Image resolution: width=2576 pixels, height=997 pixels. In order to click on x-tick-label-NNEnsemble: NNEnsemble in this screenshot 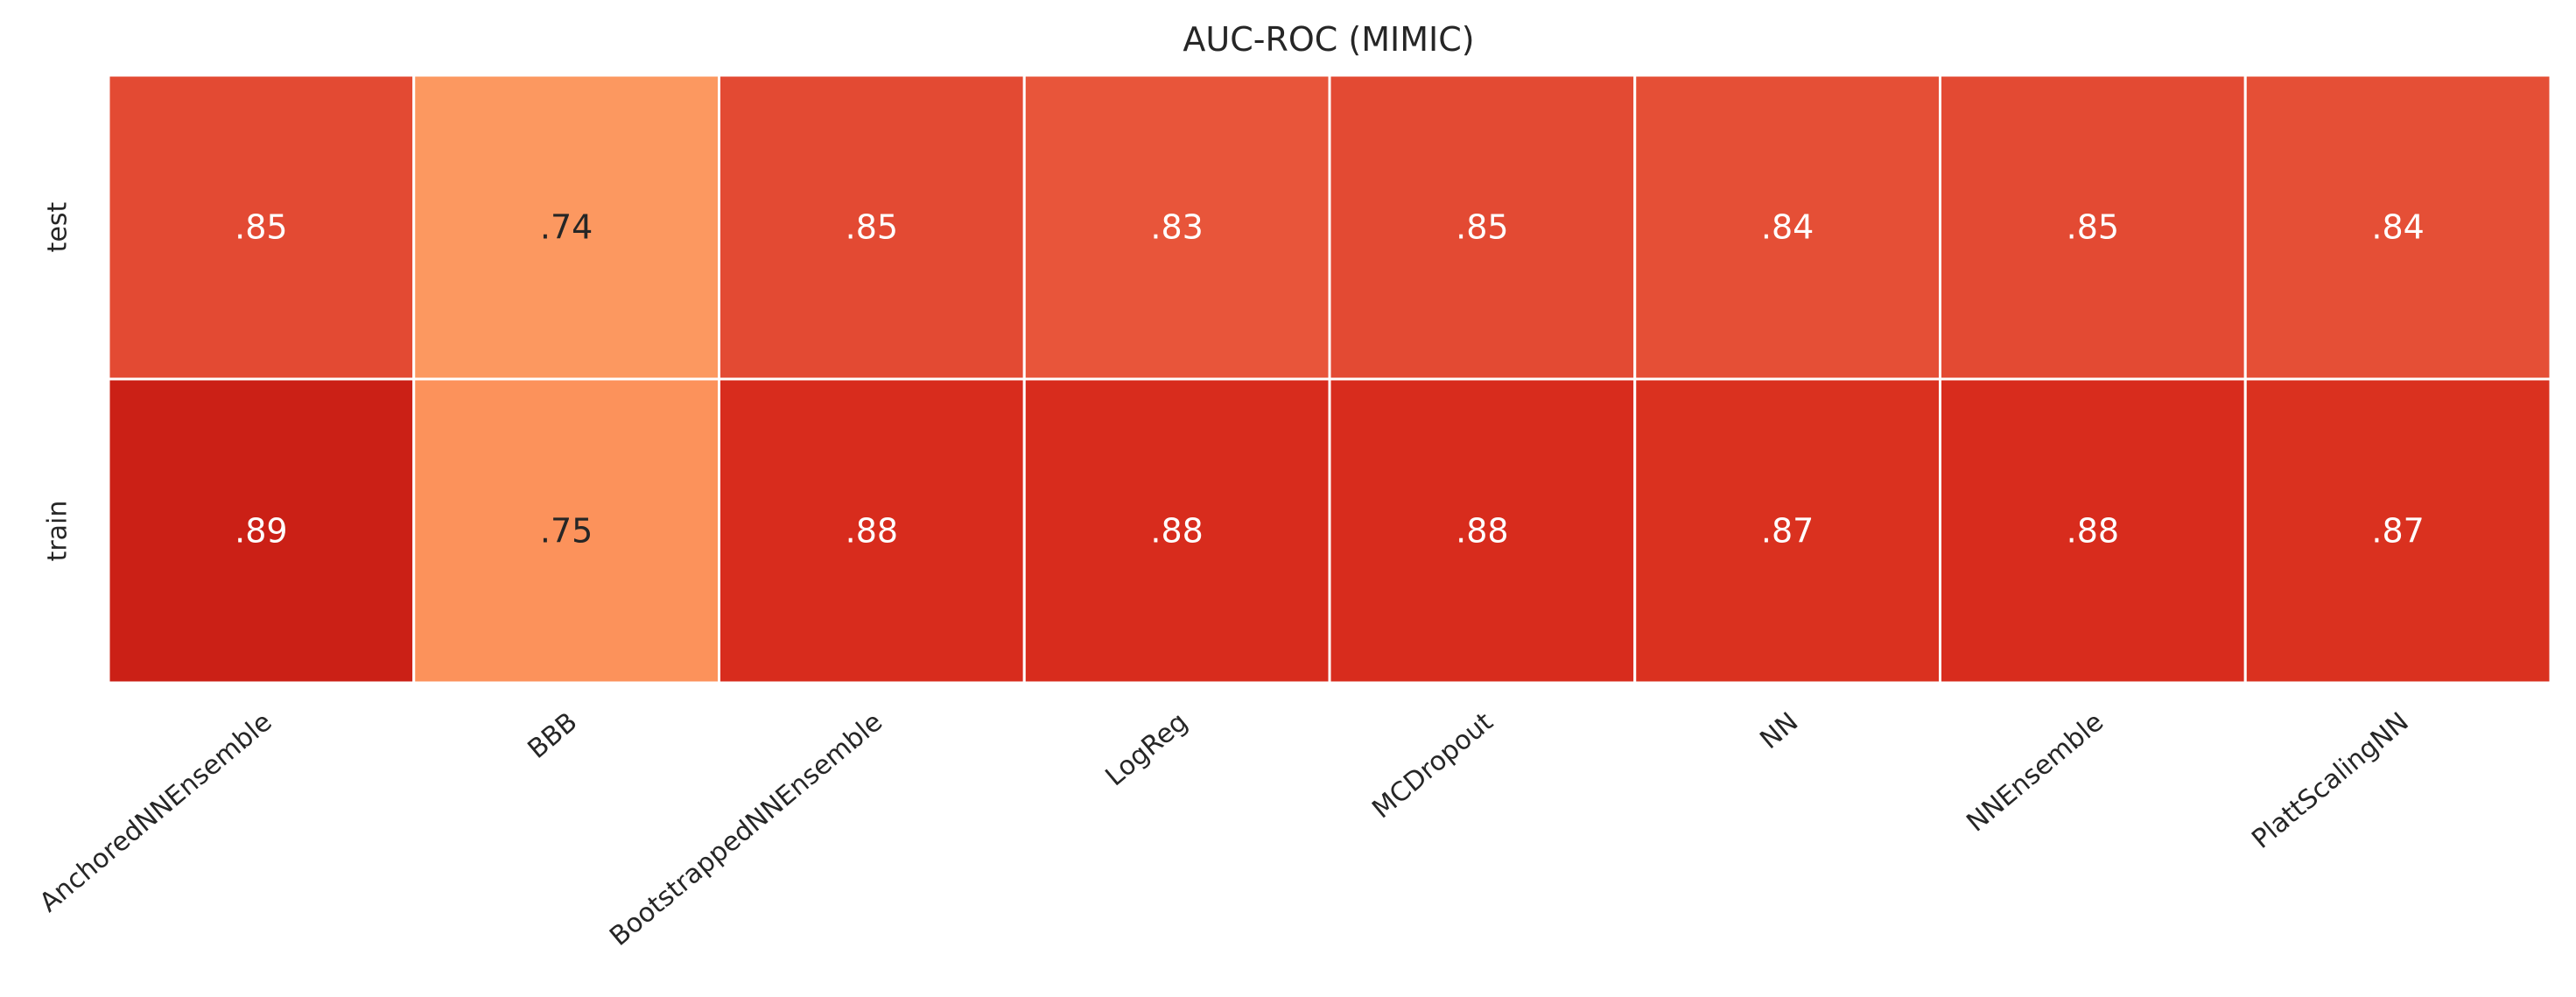, I will do `click(2035, 772)`.